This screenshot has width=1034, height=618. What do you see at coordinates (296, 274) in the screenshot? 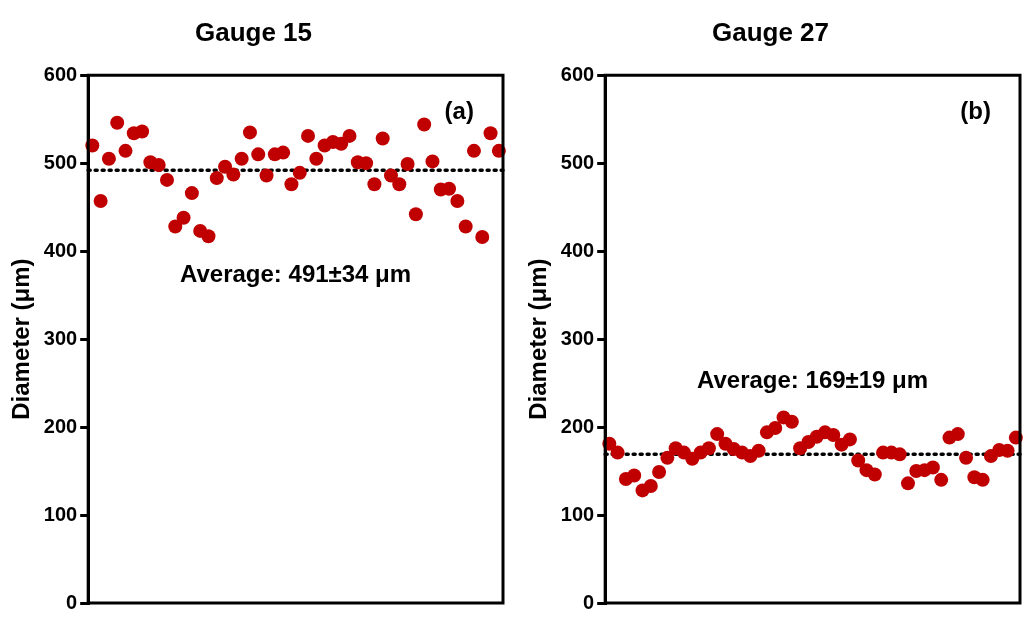
I see `annotation: Average: 491±34 μm` at bounding box center [296, 274].